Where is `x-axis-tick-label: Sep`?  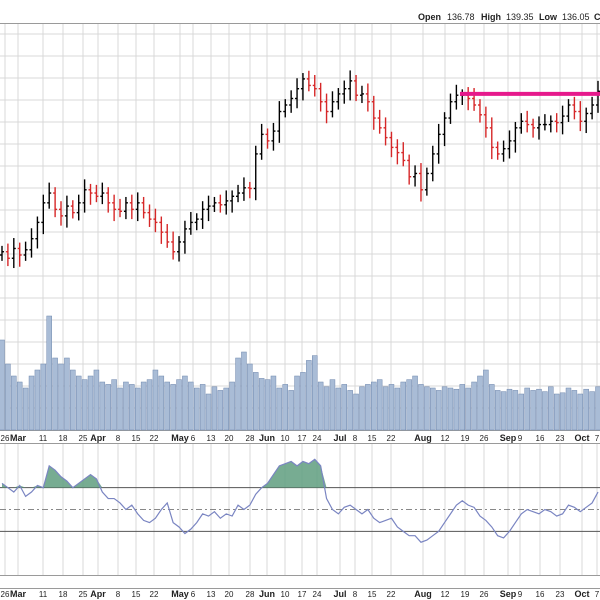
x-axis-tick-label: Sep is located at coordinates (508, 594).